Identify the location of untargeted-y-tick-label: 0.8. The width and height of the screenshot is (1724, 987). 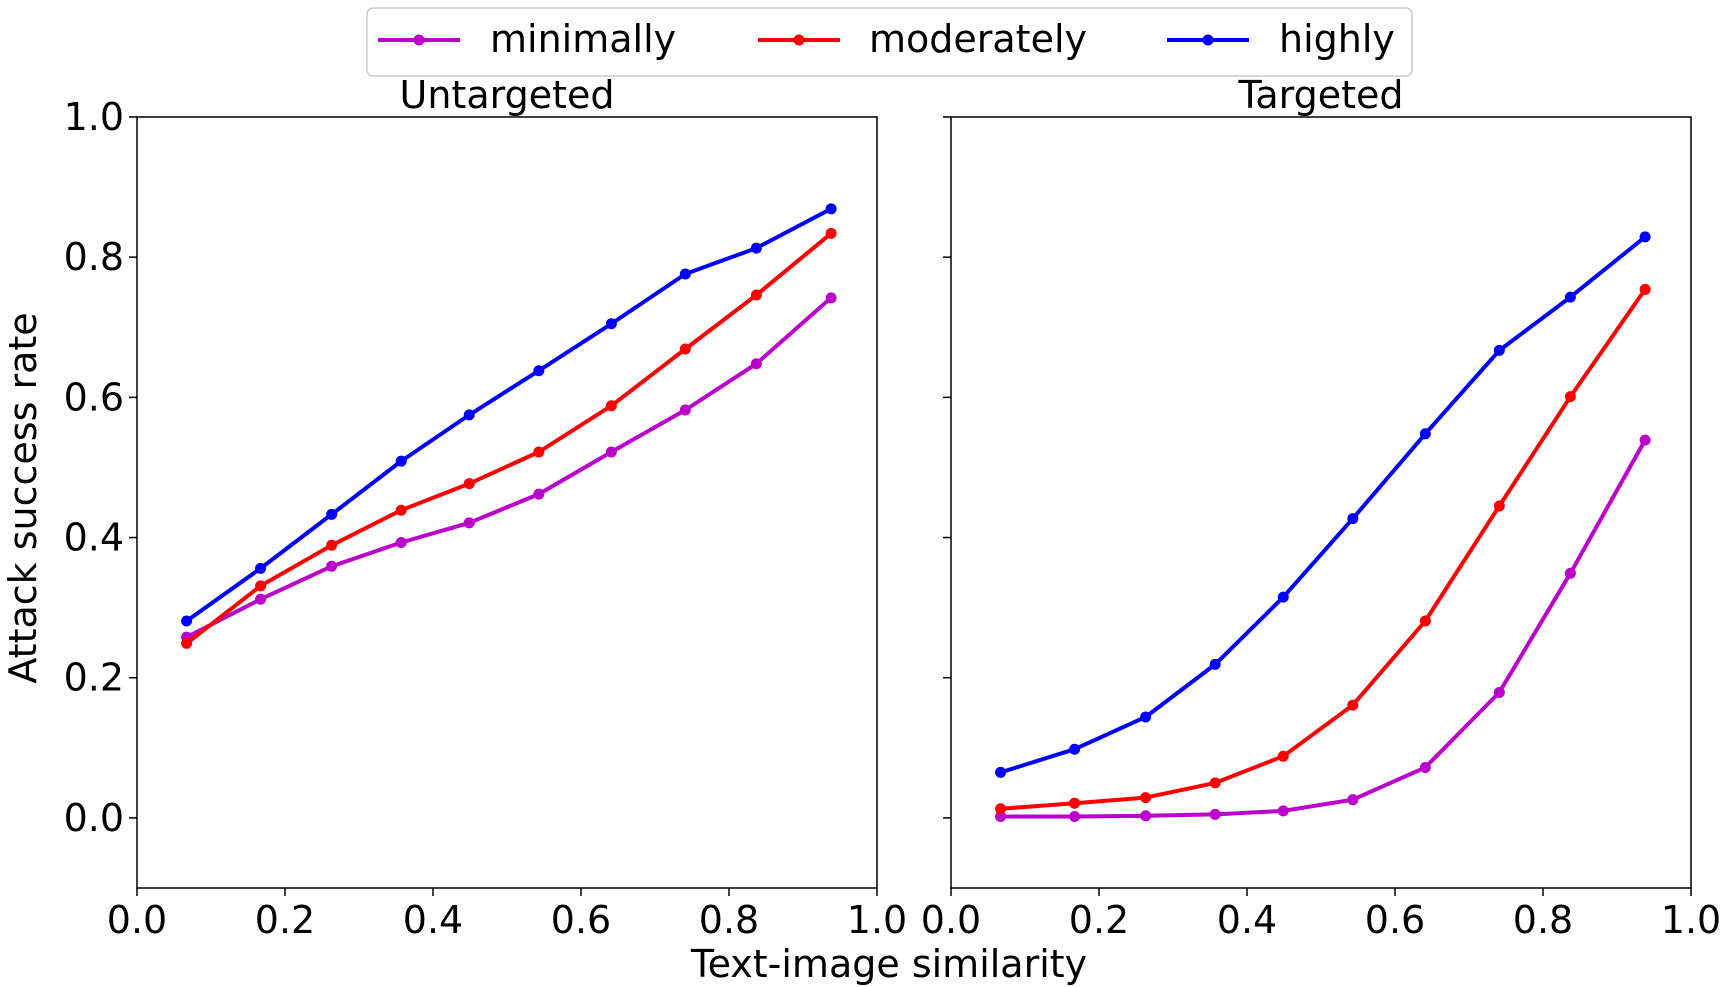
(94, 257).